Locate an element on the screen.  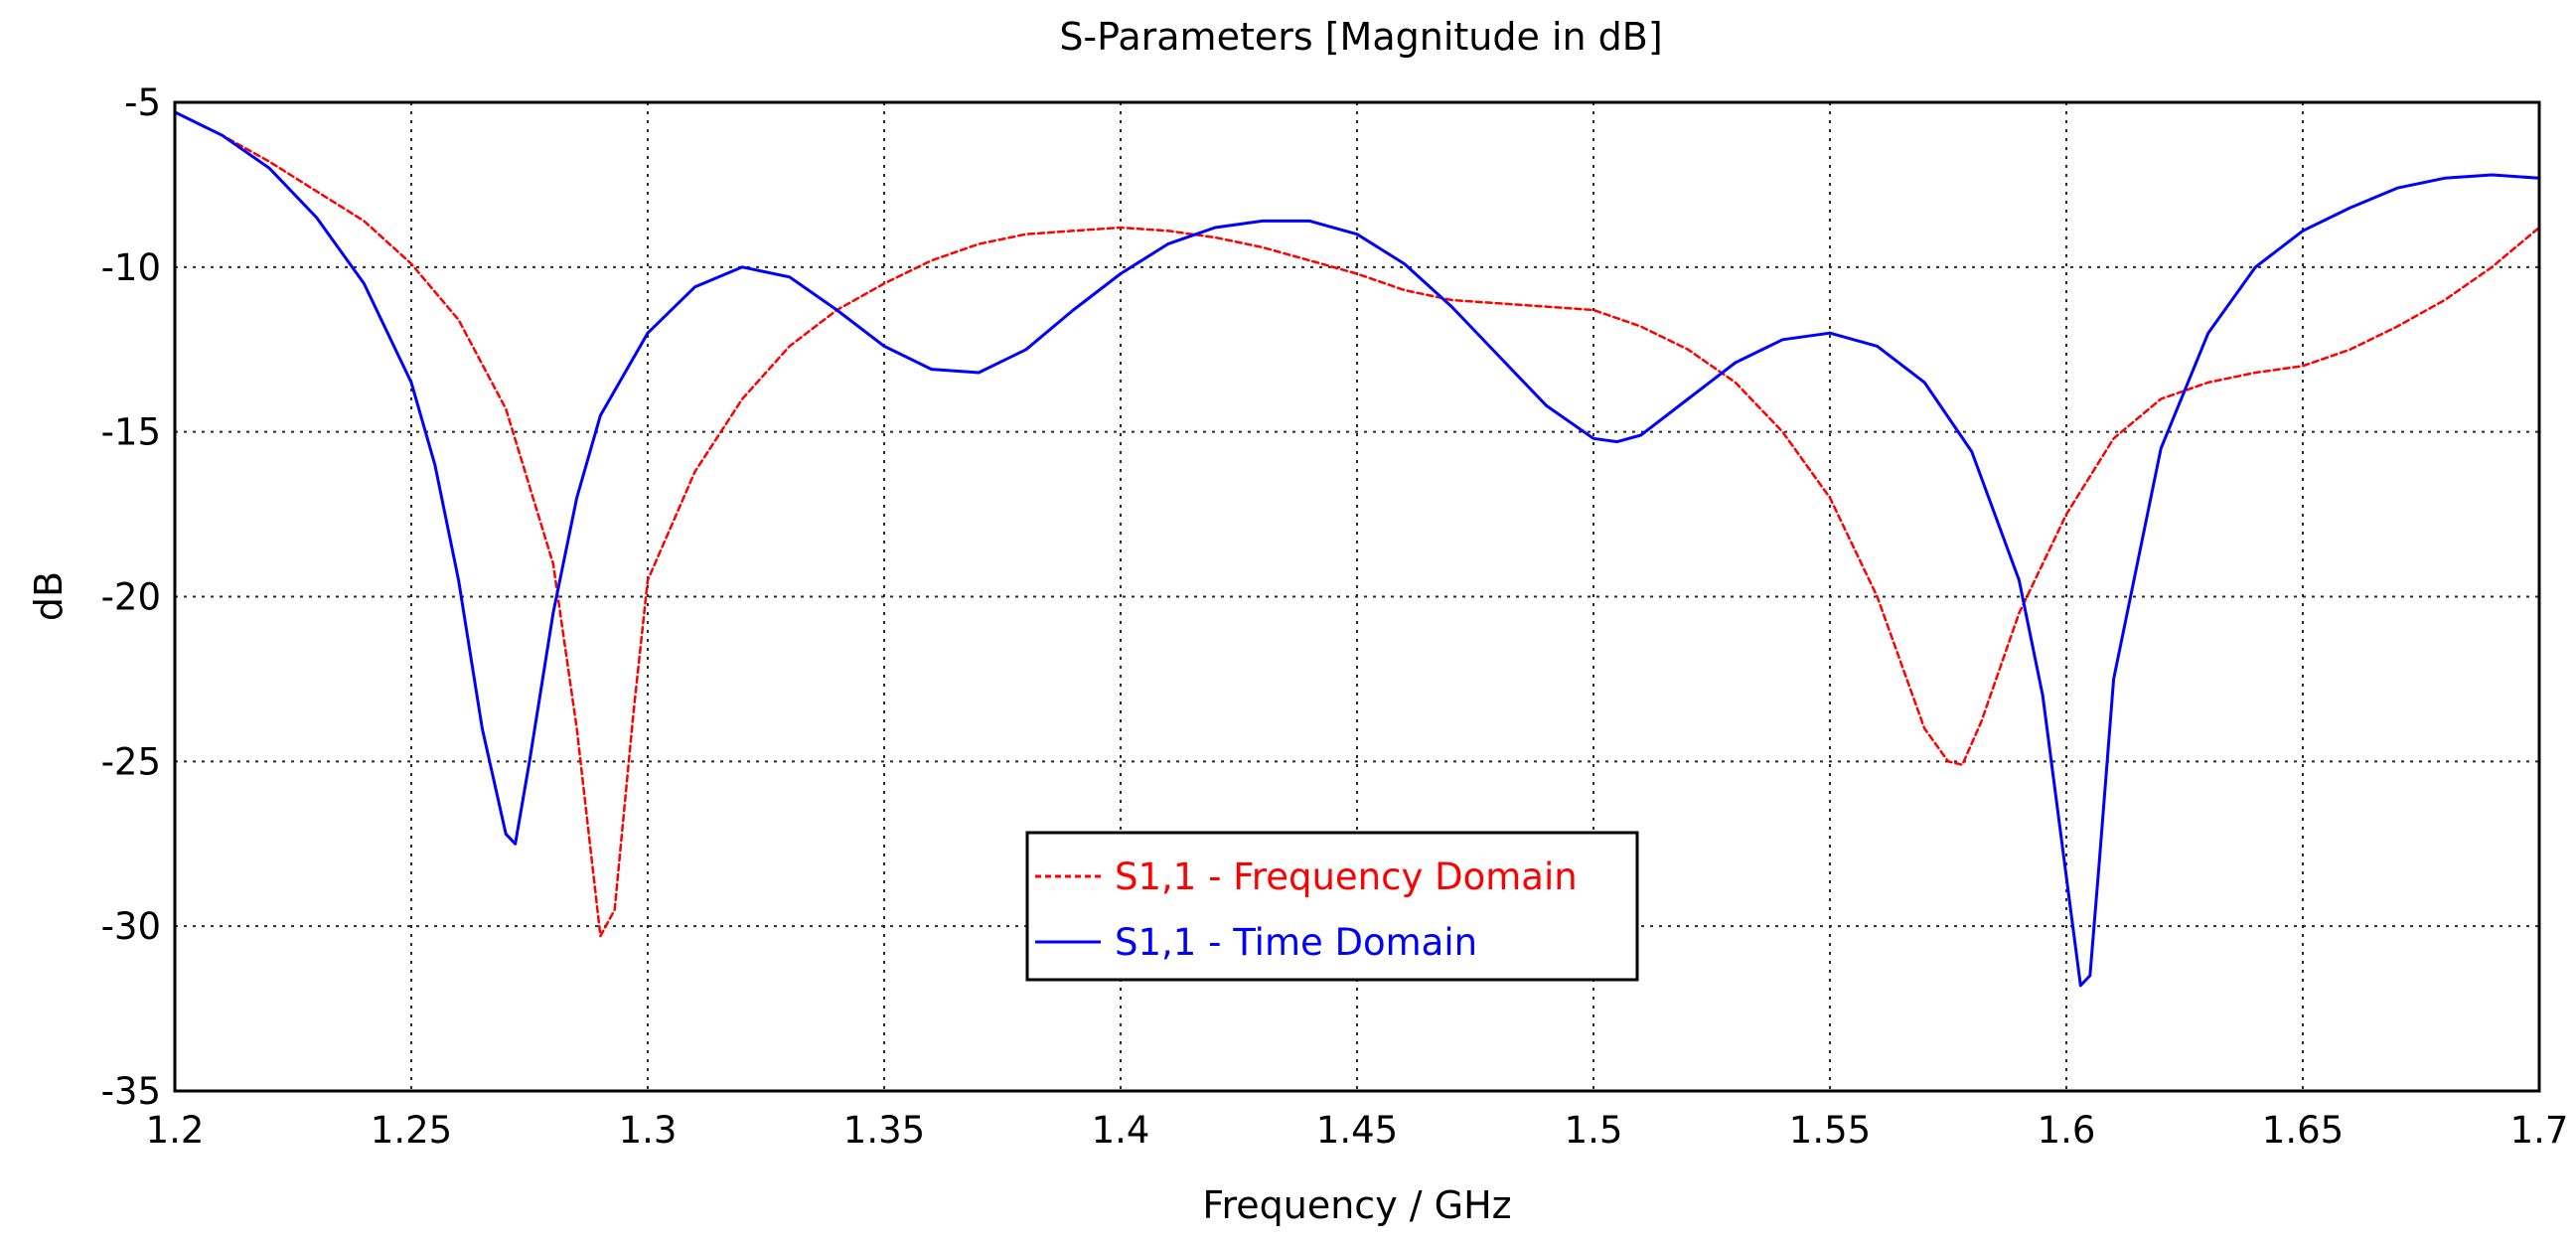
x-tick-label: 1.6 is located at coordinates (2067, 1130).